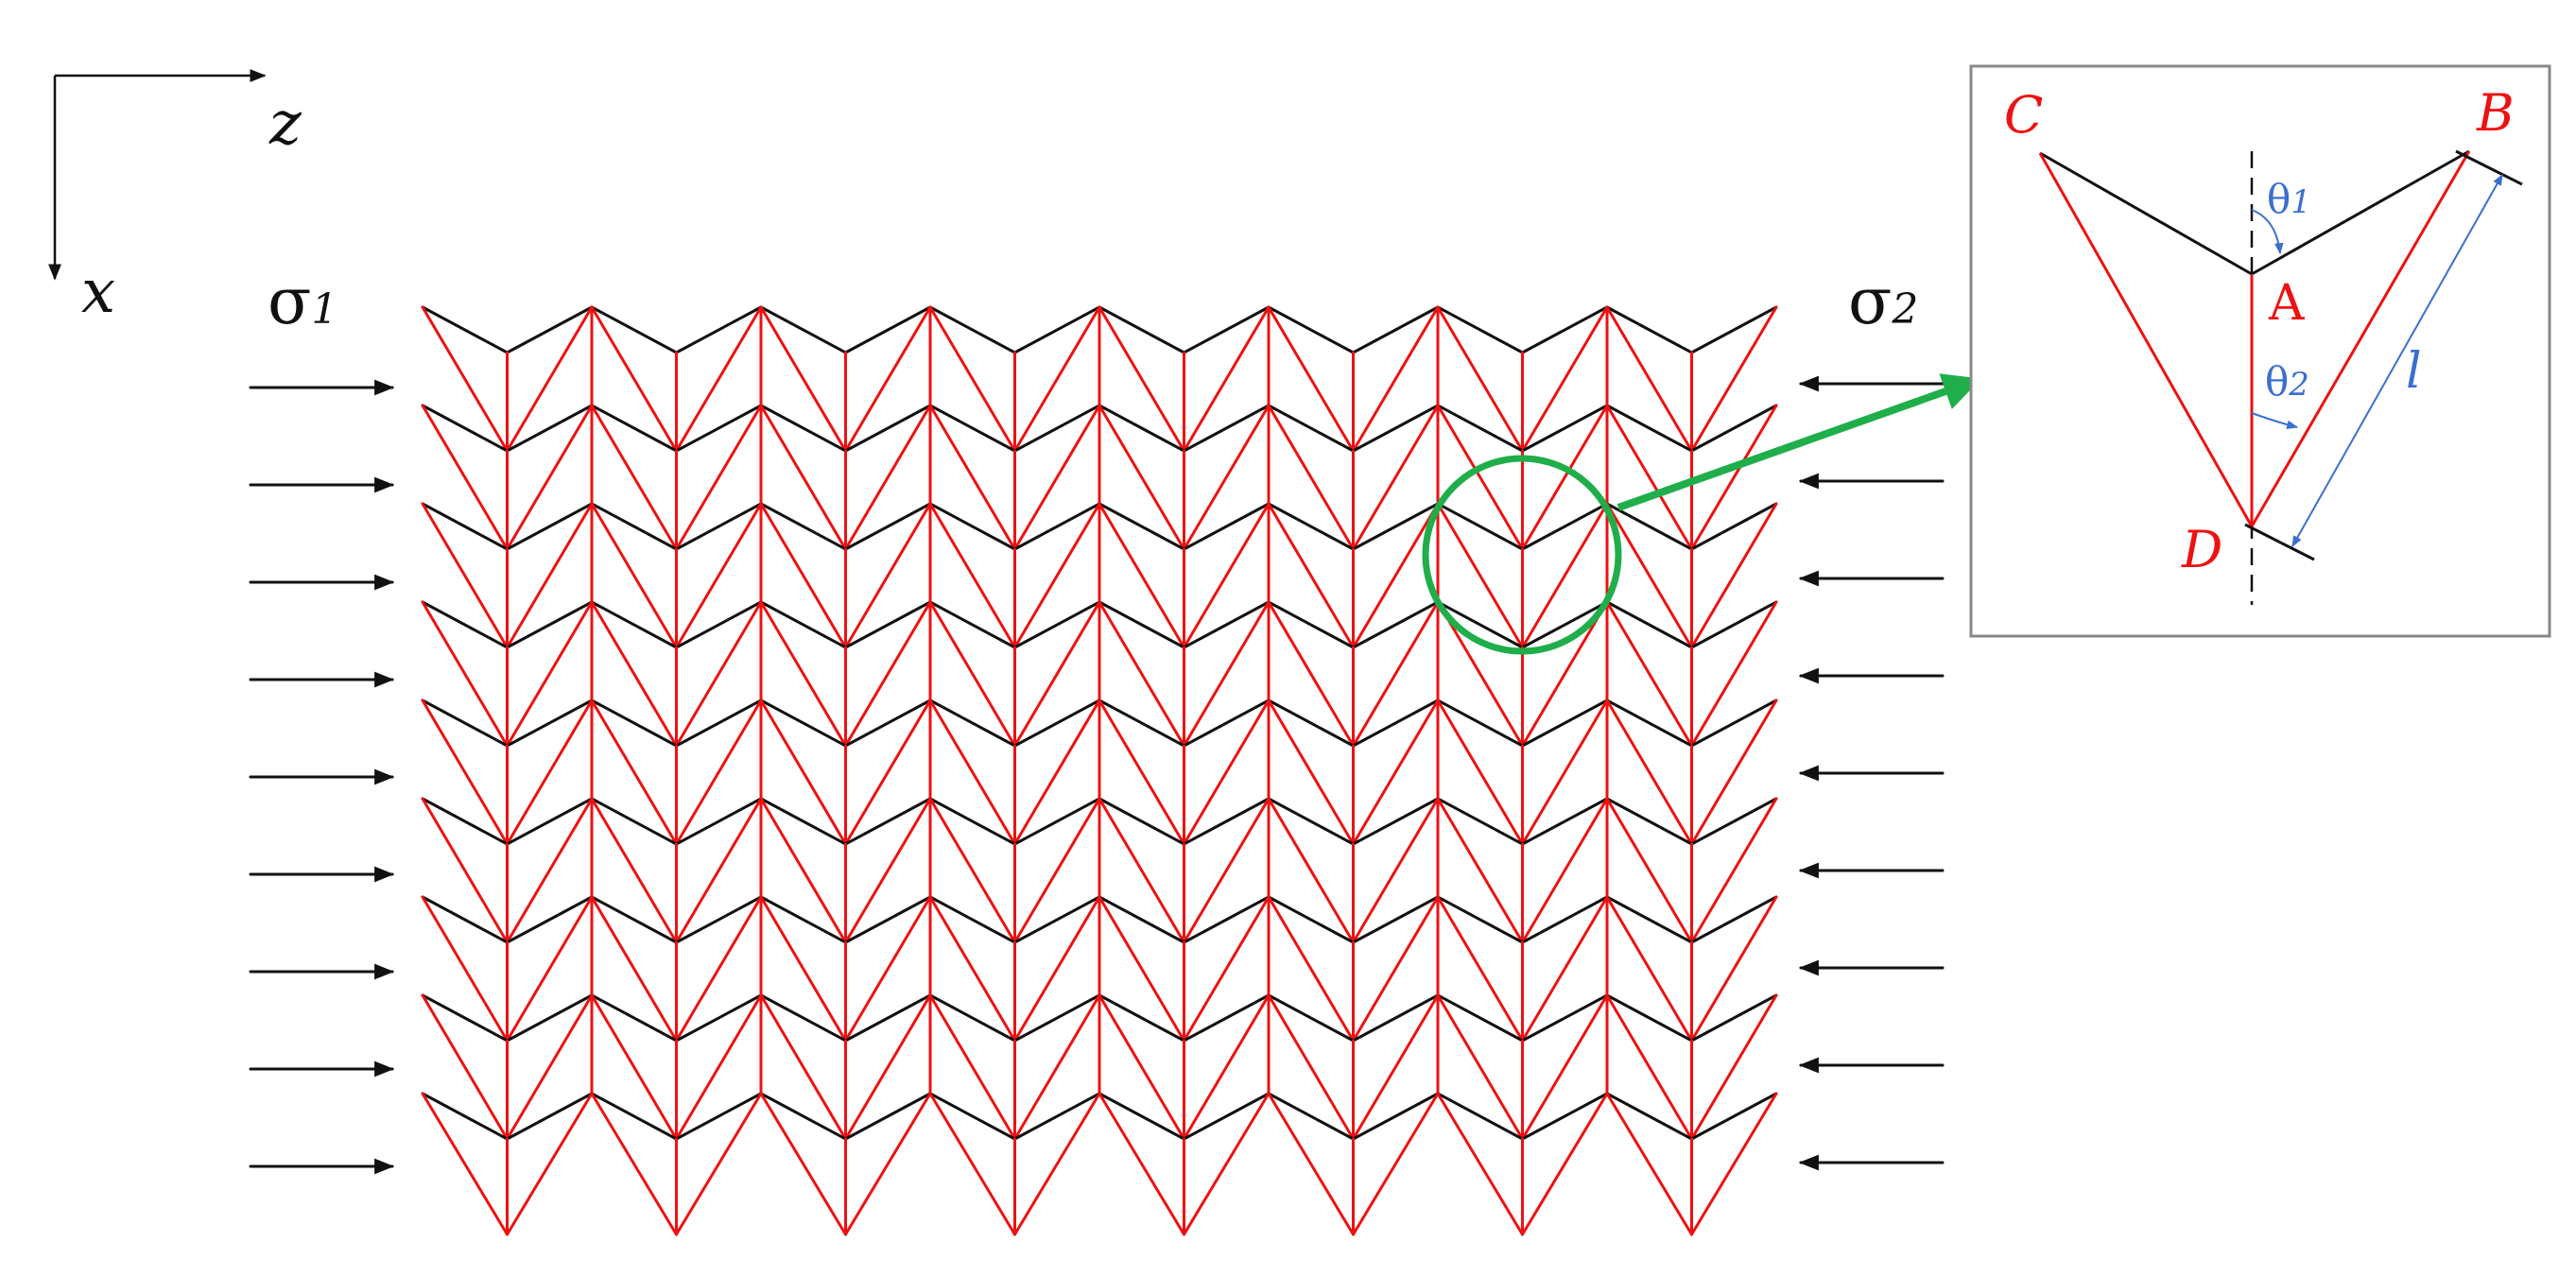  Describe the element at coordinates (2279, 199) in the screenshot. I see `theta-1-symbol: θ` at that location.